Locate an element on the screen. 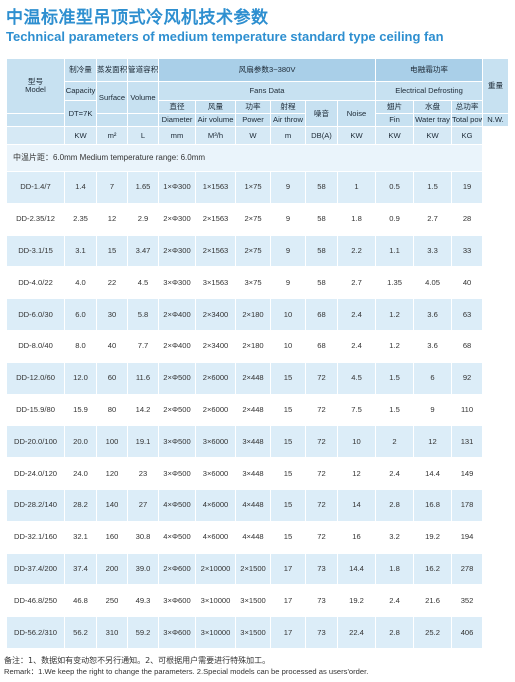 This screenshot has width=515, height=682. unit-model-spacer is located at coordinates (35, 135).